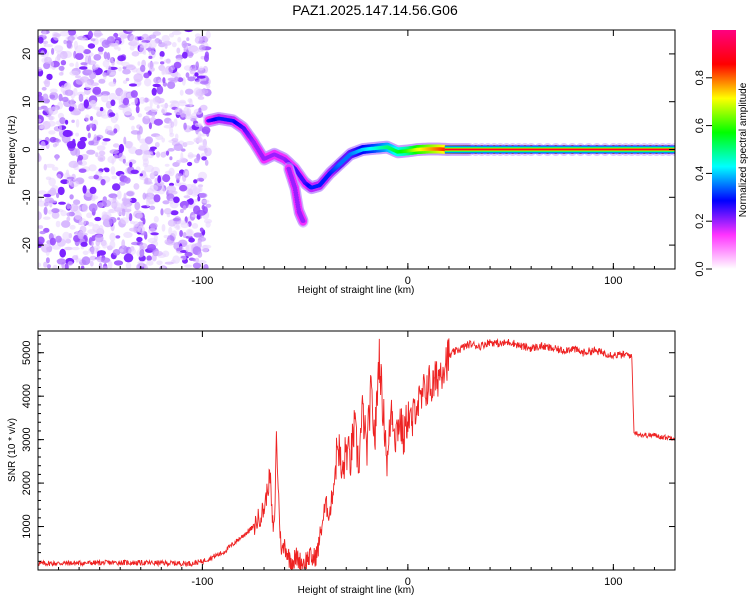  What do you see at coordinates (27, 54) in the screenshot?
I see `spectrogram-y-tick-label: 20` at bounding box center [27, 54].